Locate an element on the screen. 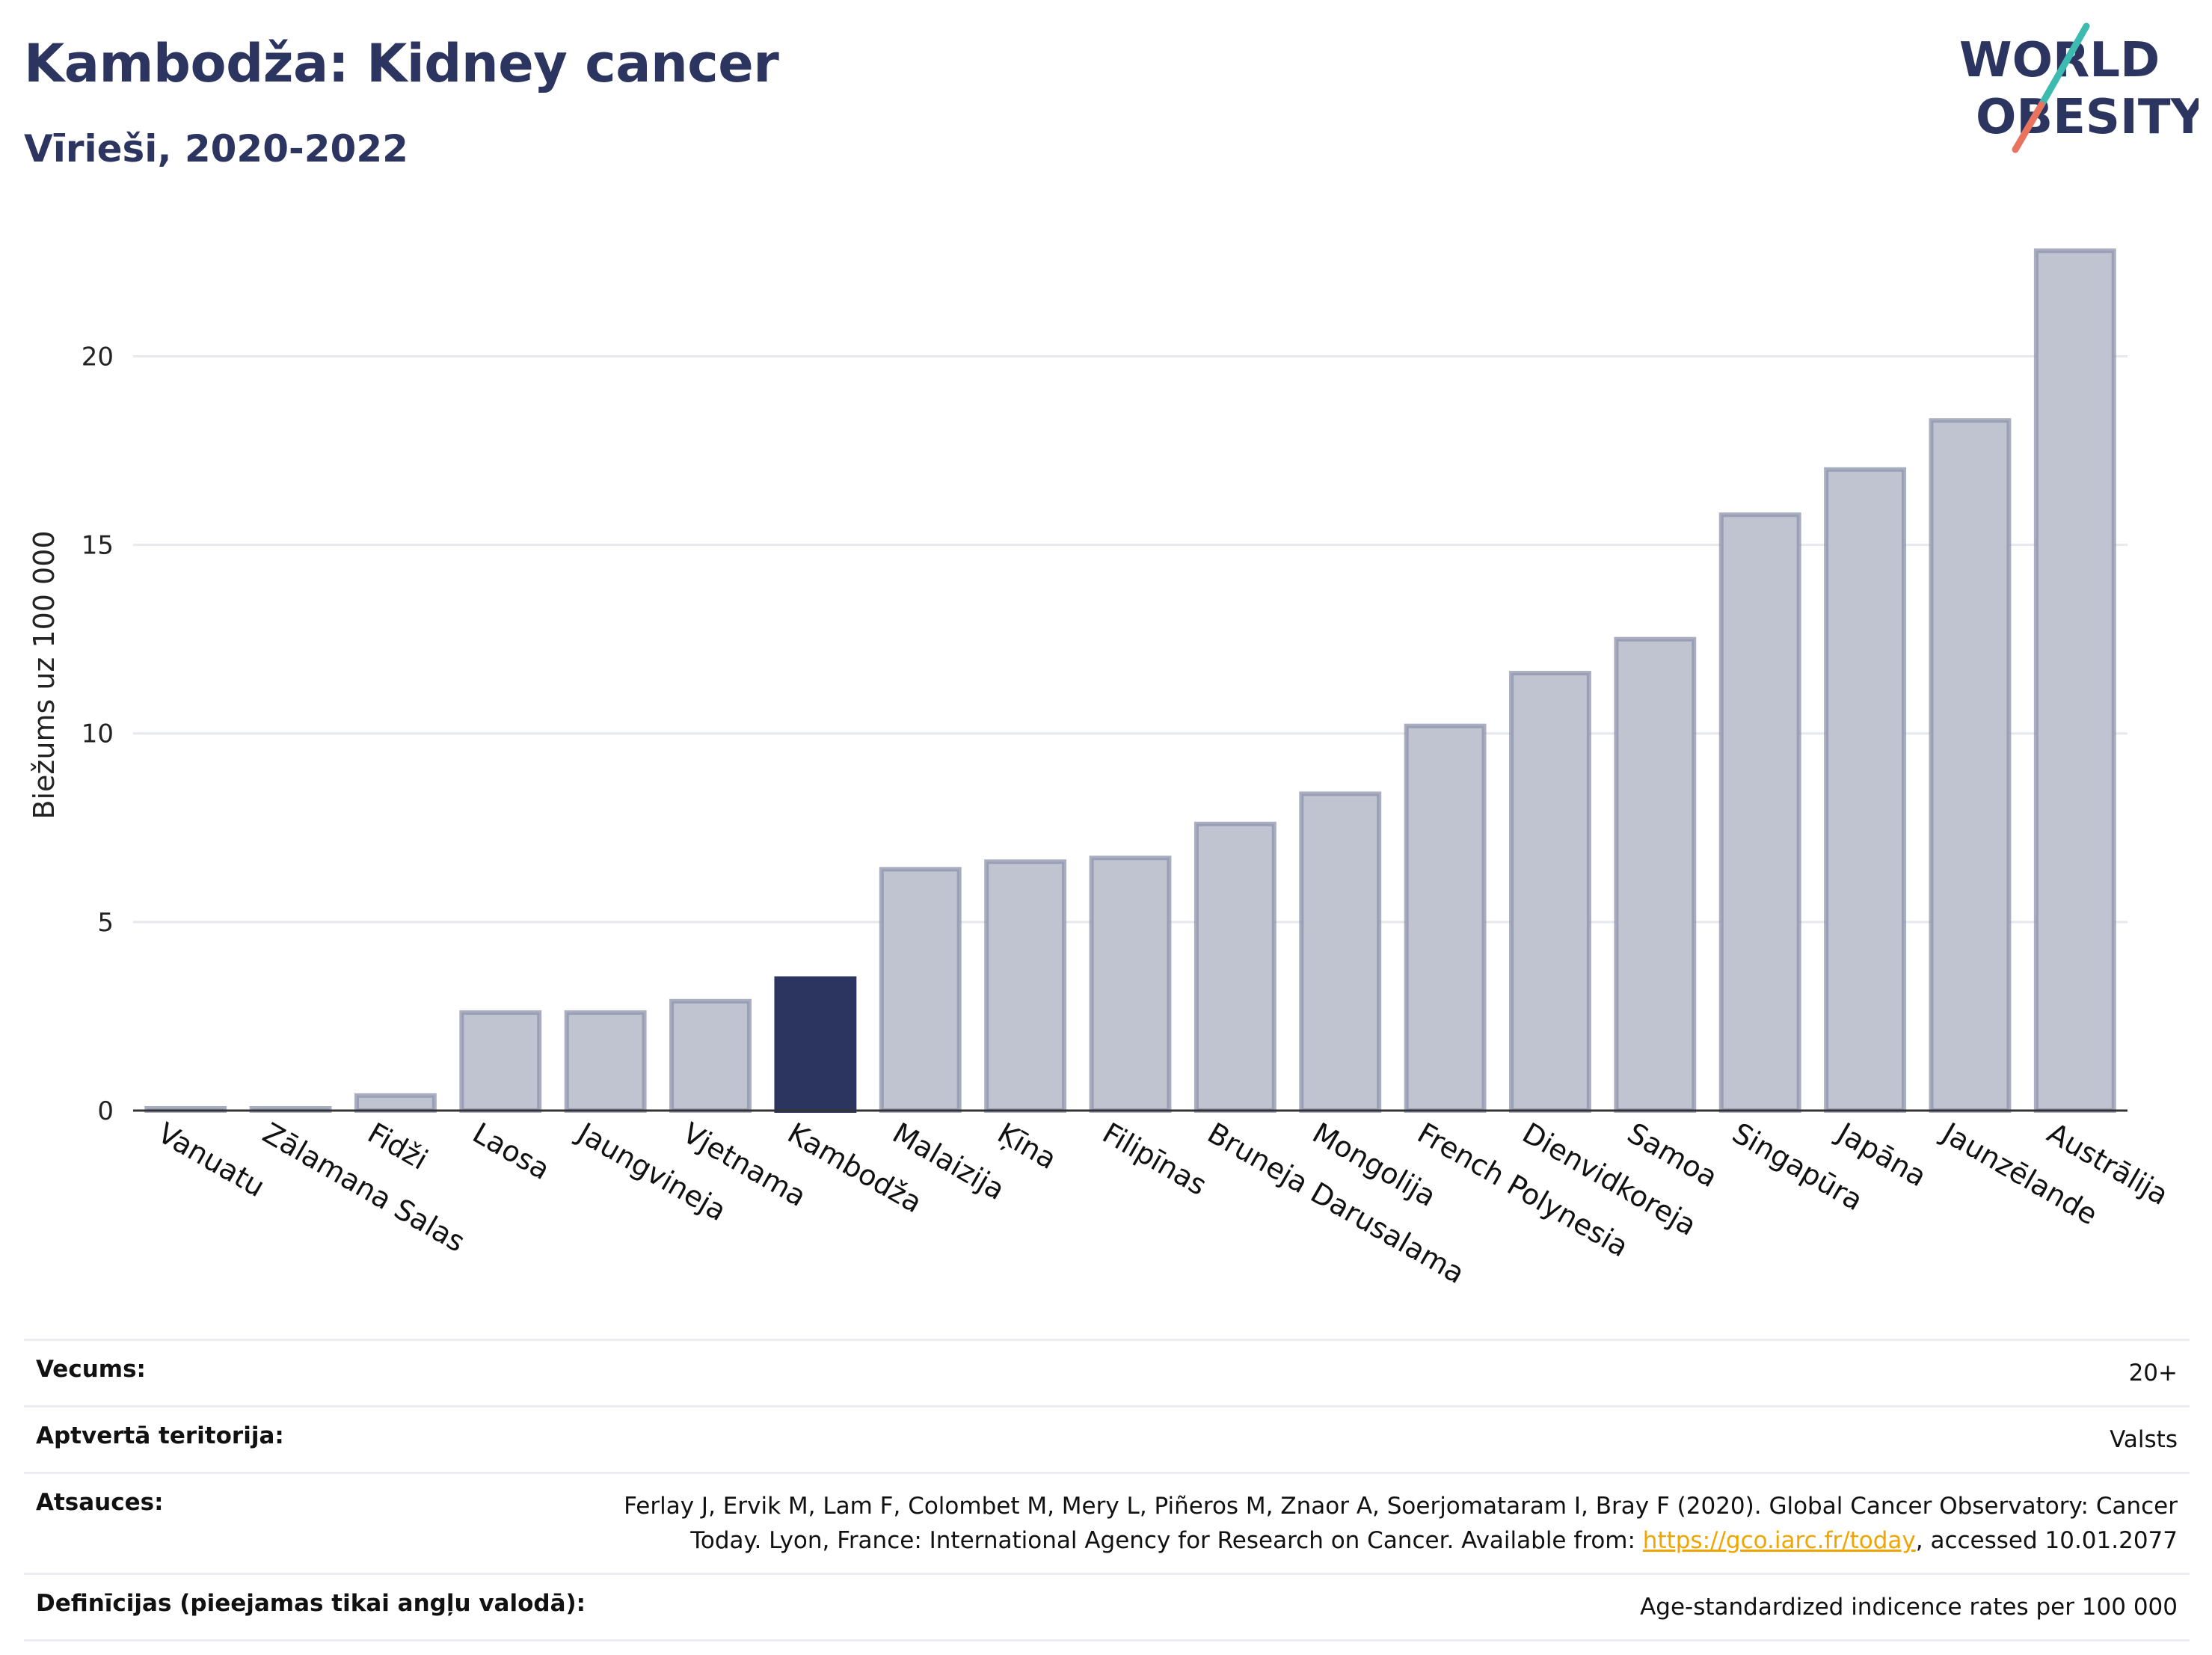 The height and width of the screenshot is (1655, 2212). x-tick-label: Zālamana Salas is located at coordinates (363, 1188).